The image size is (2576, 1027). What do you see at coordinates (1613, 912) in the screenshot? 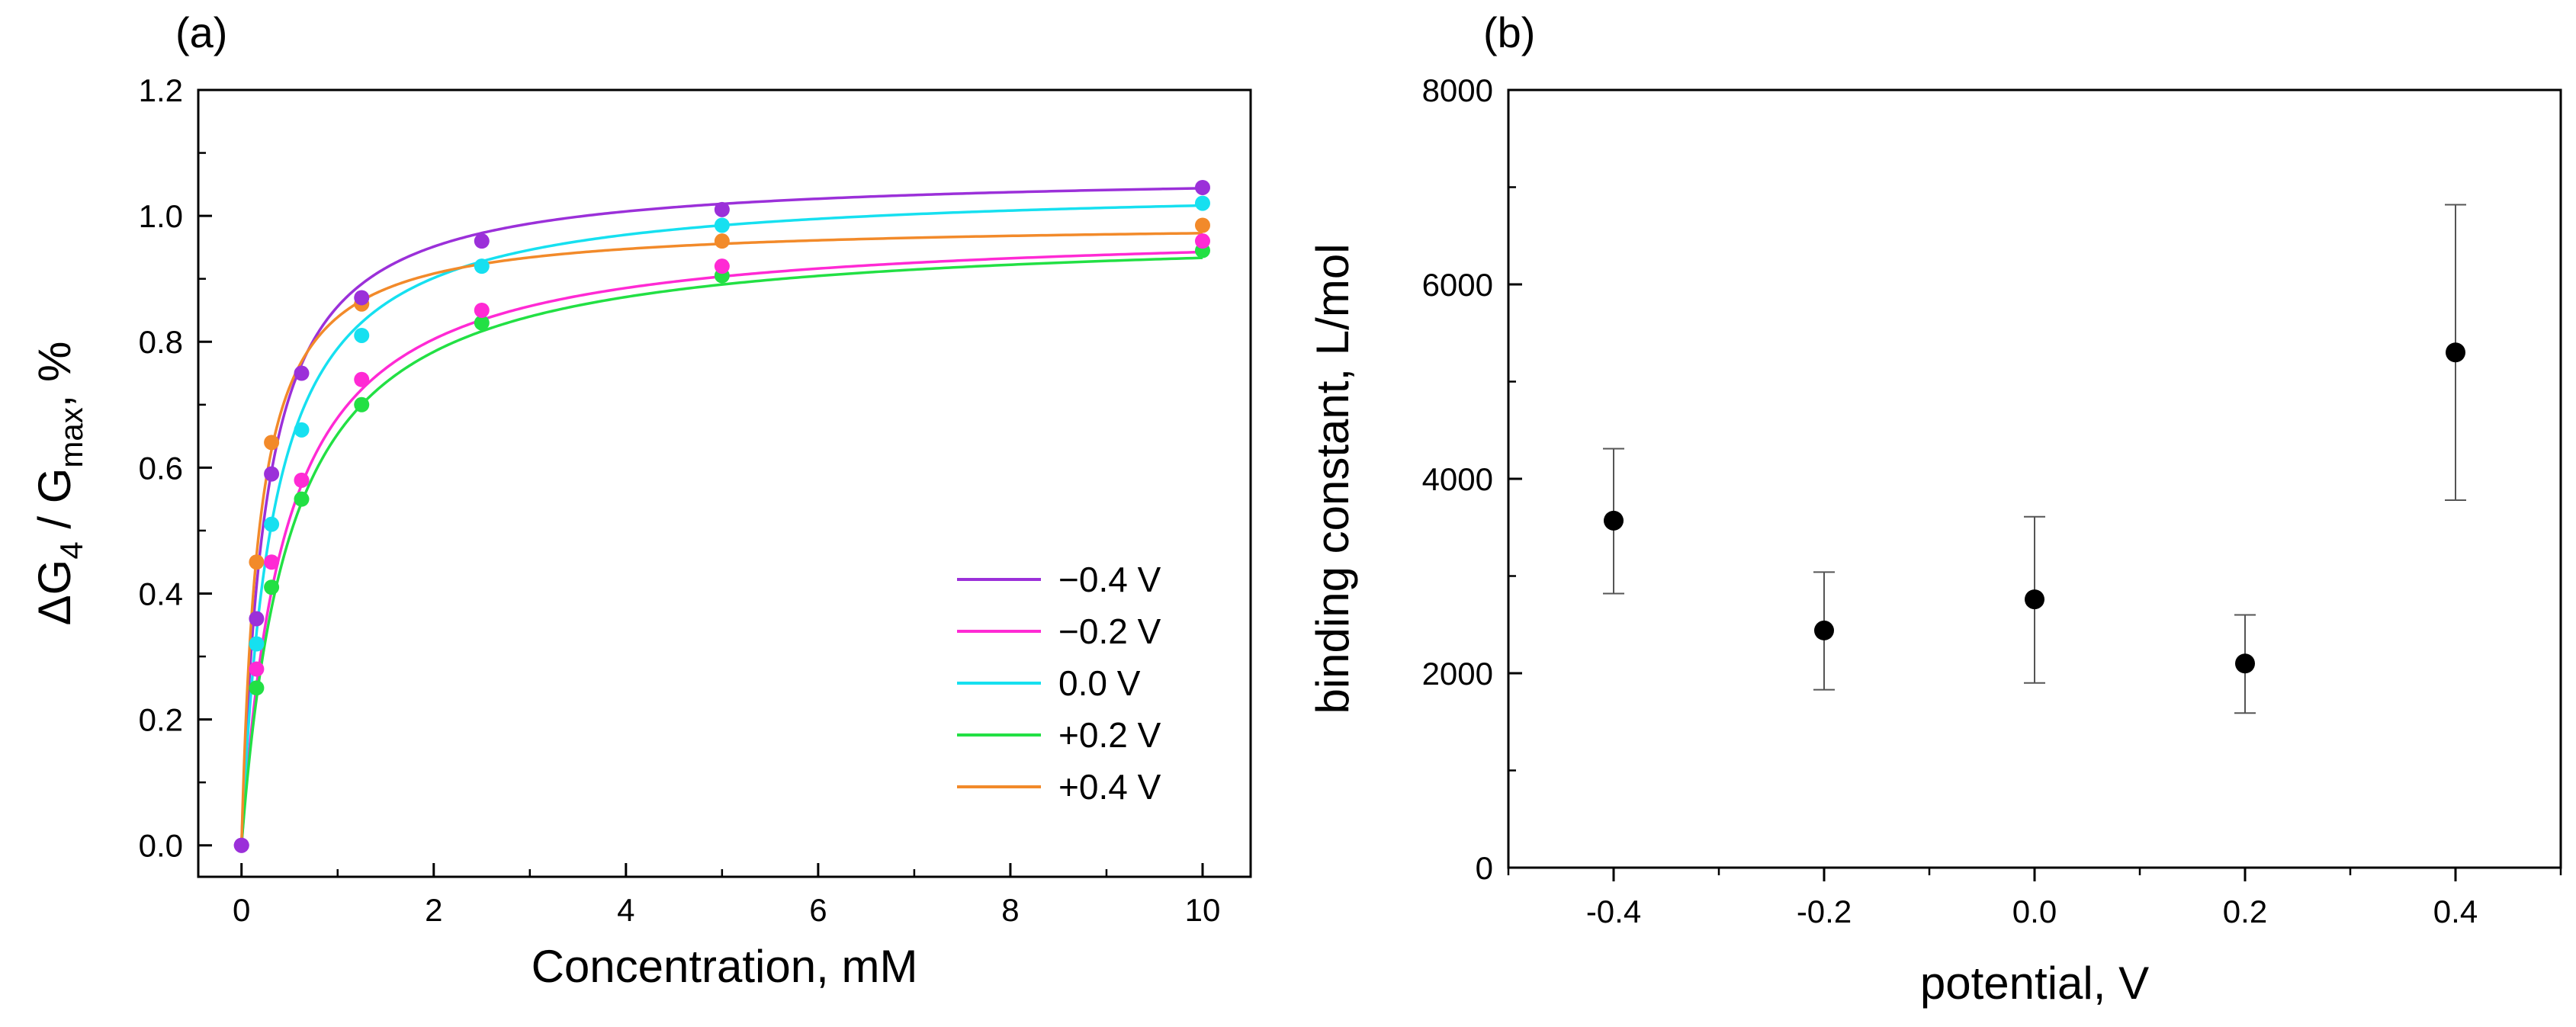
I see `x-tick-label: -0.4` at bounding box center [1613, 912].